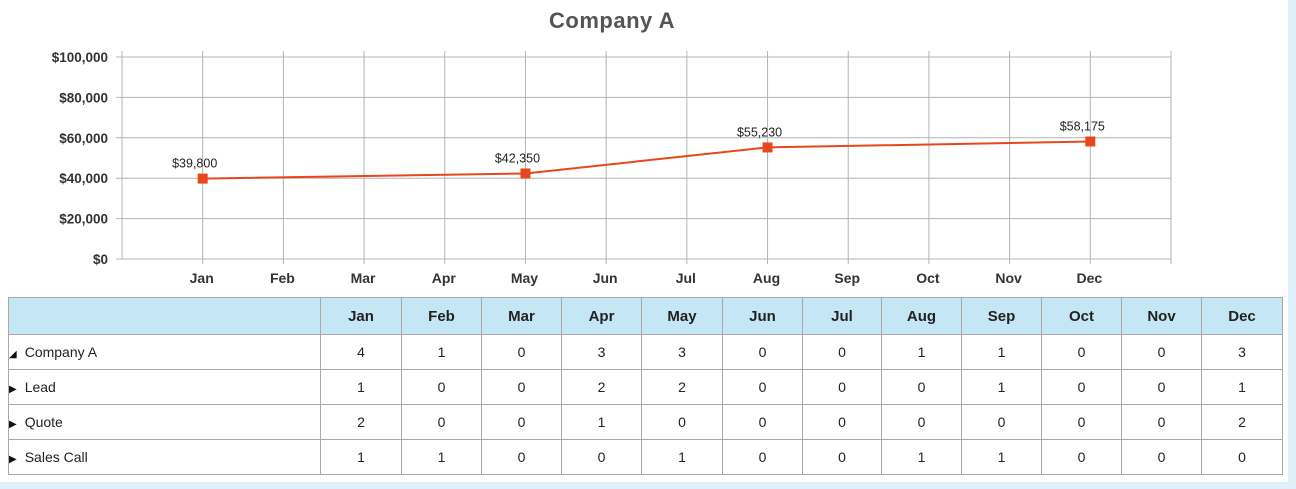  Describe the element at coordinates (444, 278) in the screenshot. I see `x-tick-label: Apr` at that location.